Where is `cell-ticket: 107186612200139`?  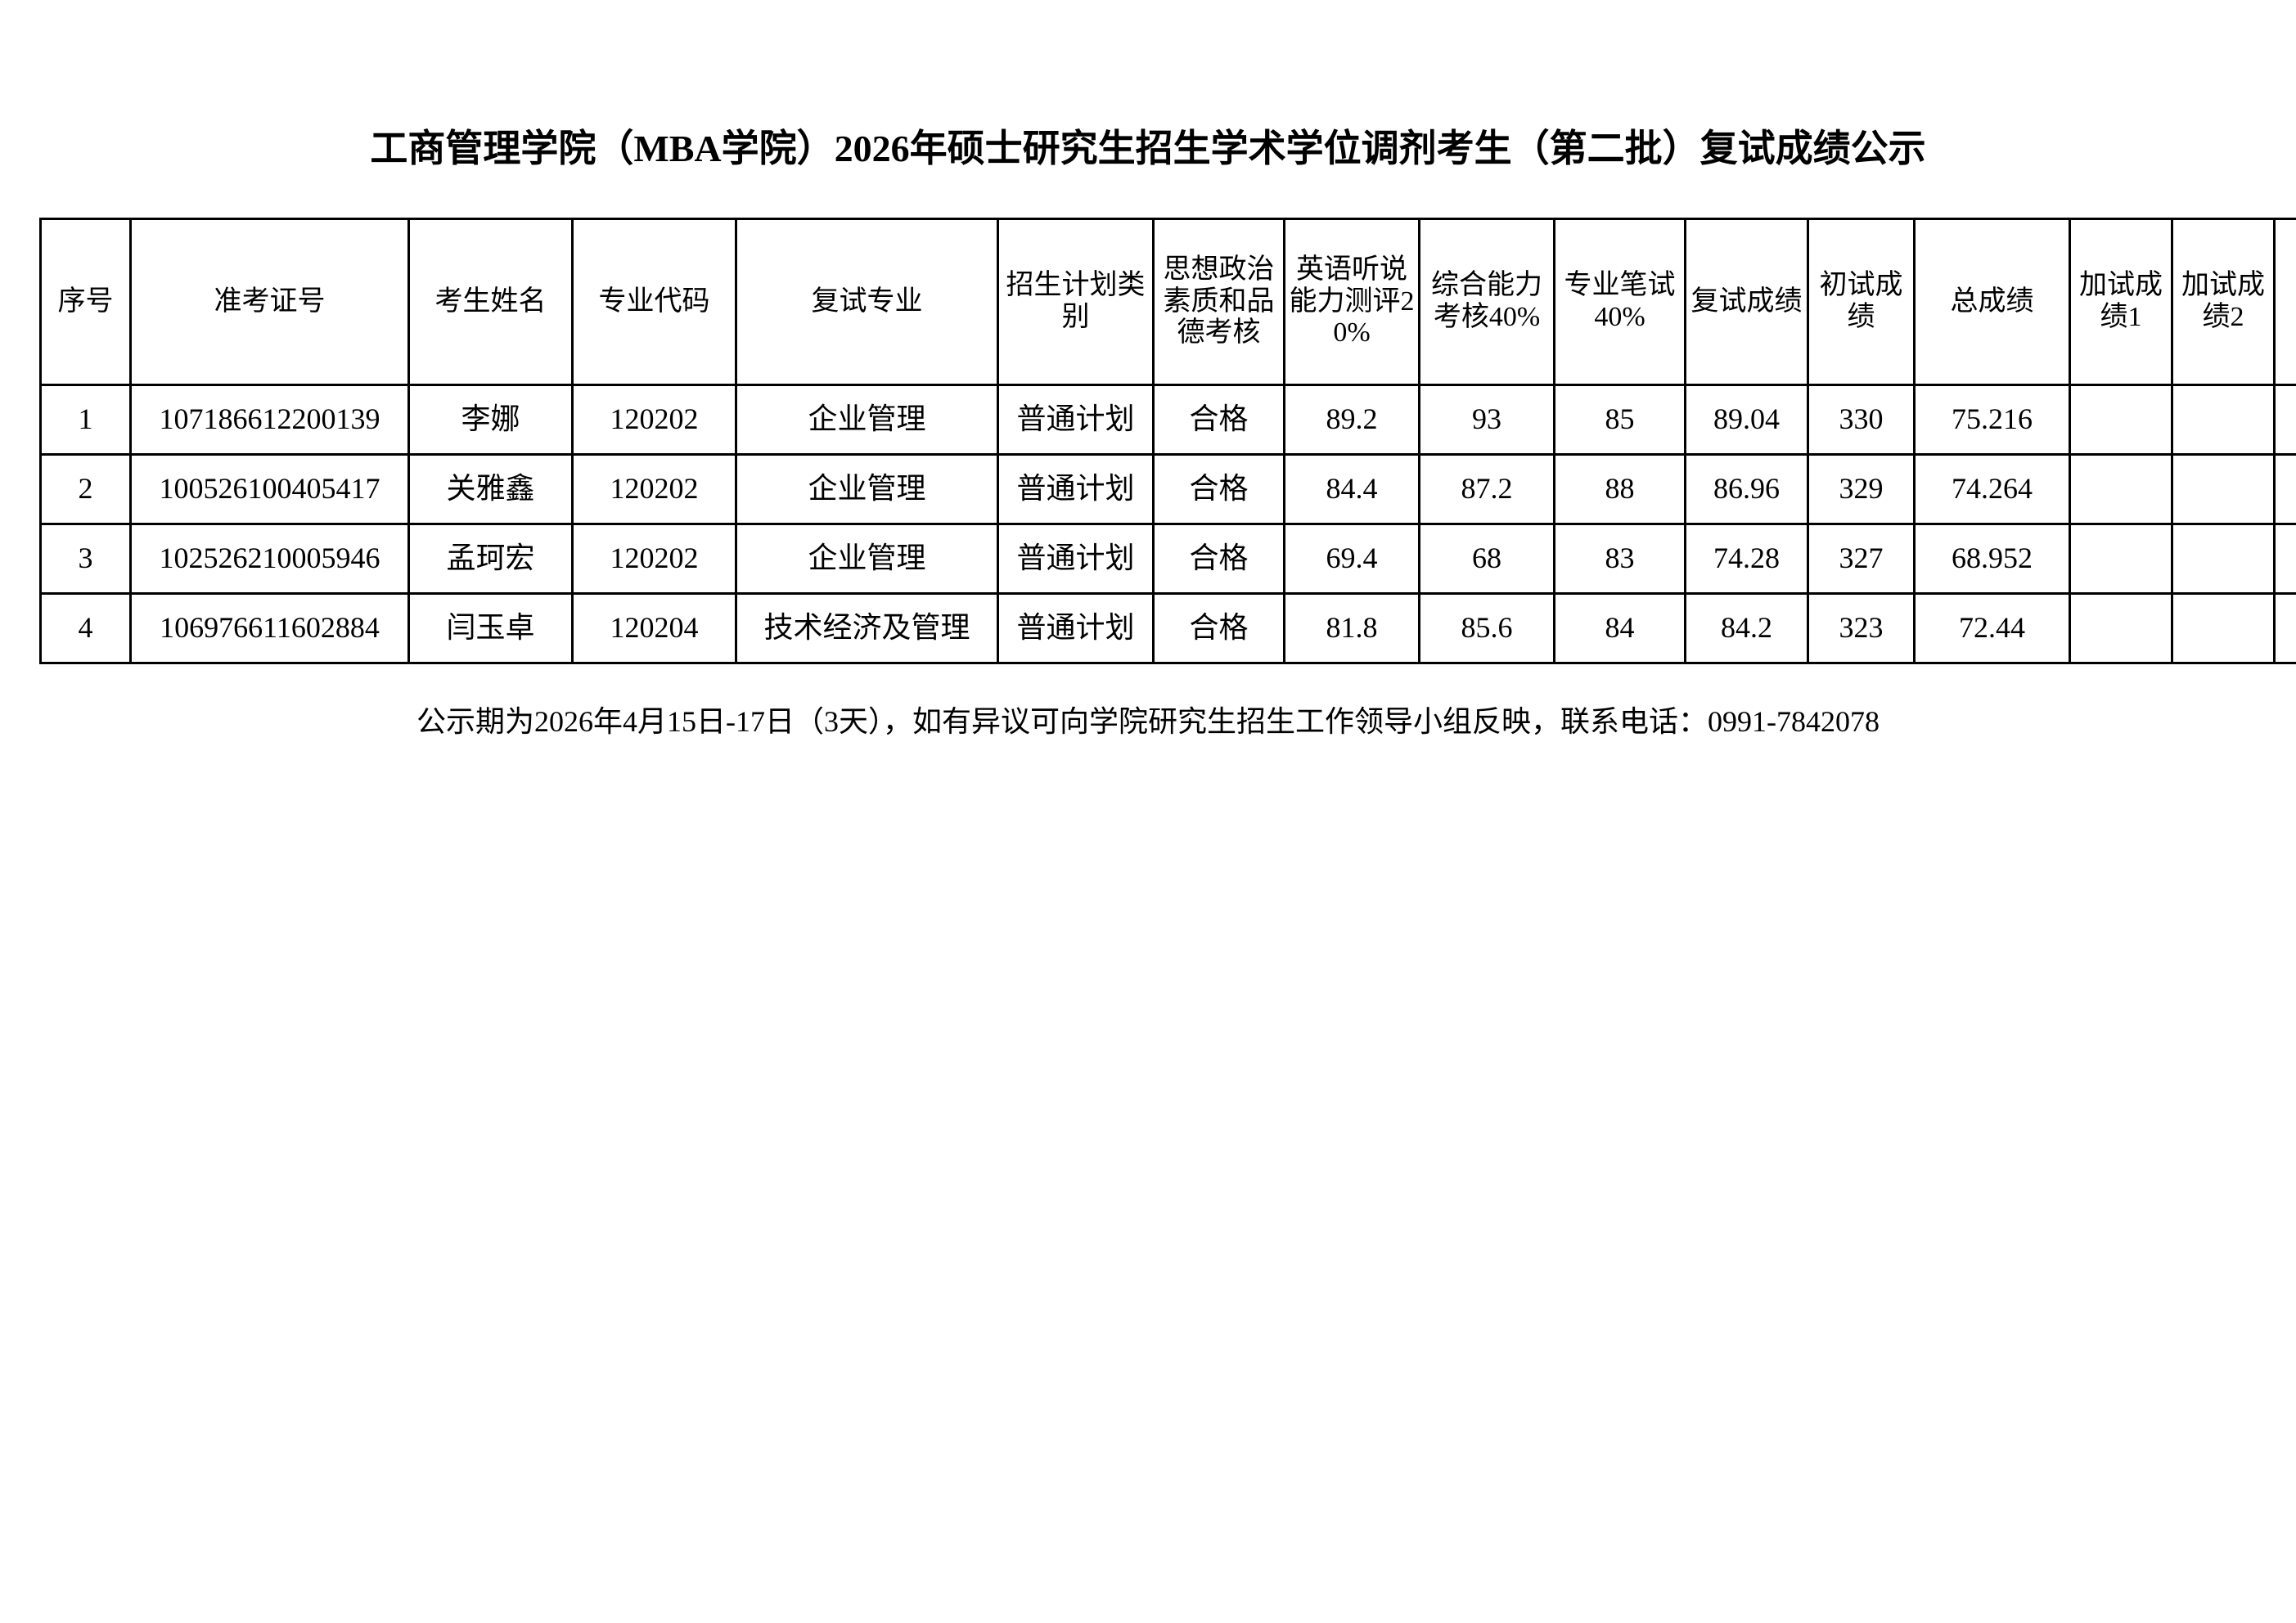
cell-ticket: 107186612200139 is located at coordinates (269, 420).